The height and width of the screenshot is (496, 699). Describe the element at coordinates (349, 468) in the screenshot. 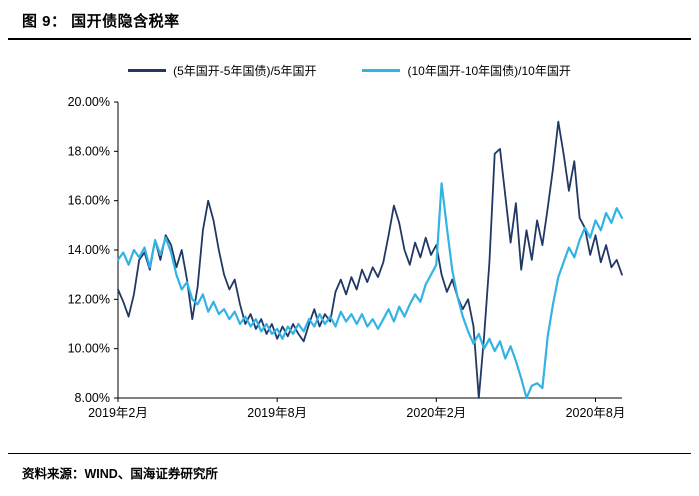

I see `source-note: 资料来源：WIND、国海证券研究所` at that location.